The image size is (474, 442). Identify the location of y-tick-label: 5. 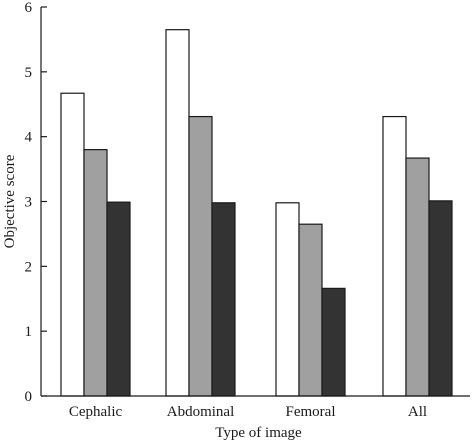
(29, 73).